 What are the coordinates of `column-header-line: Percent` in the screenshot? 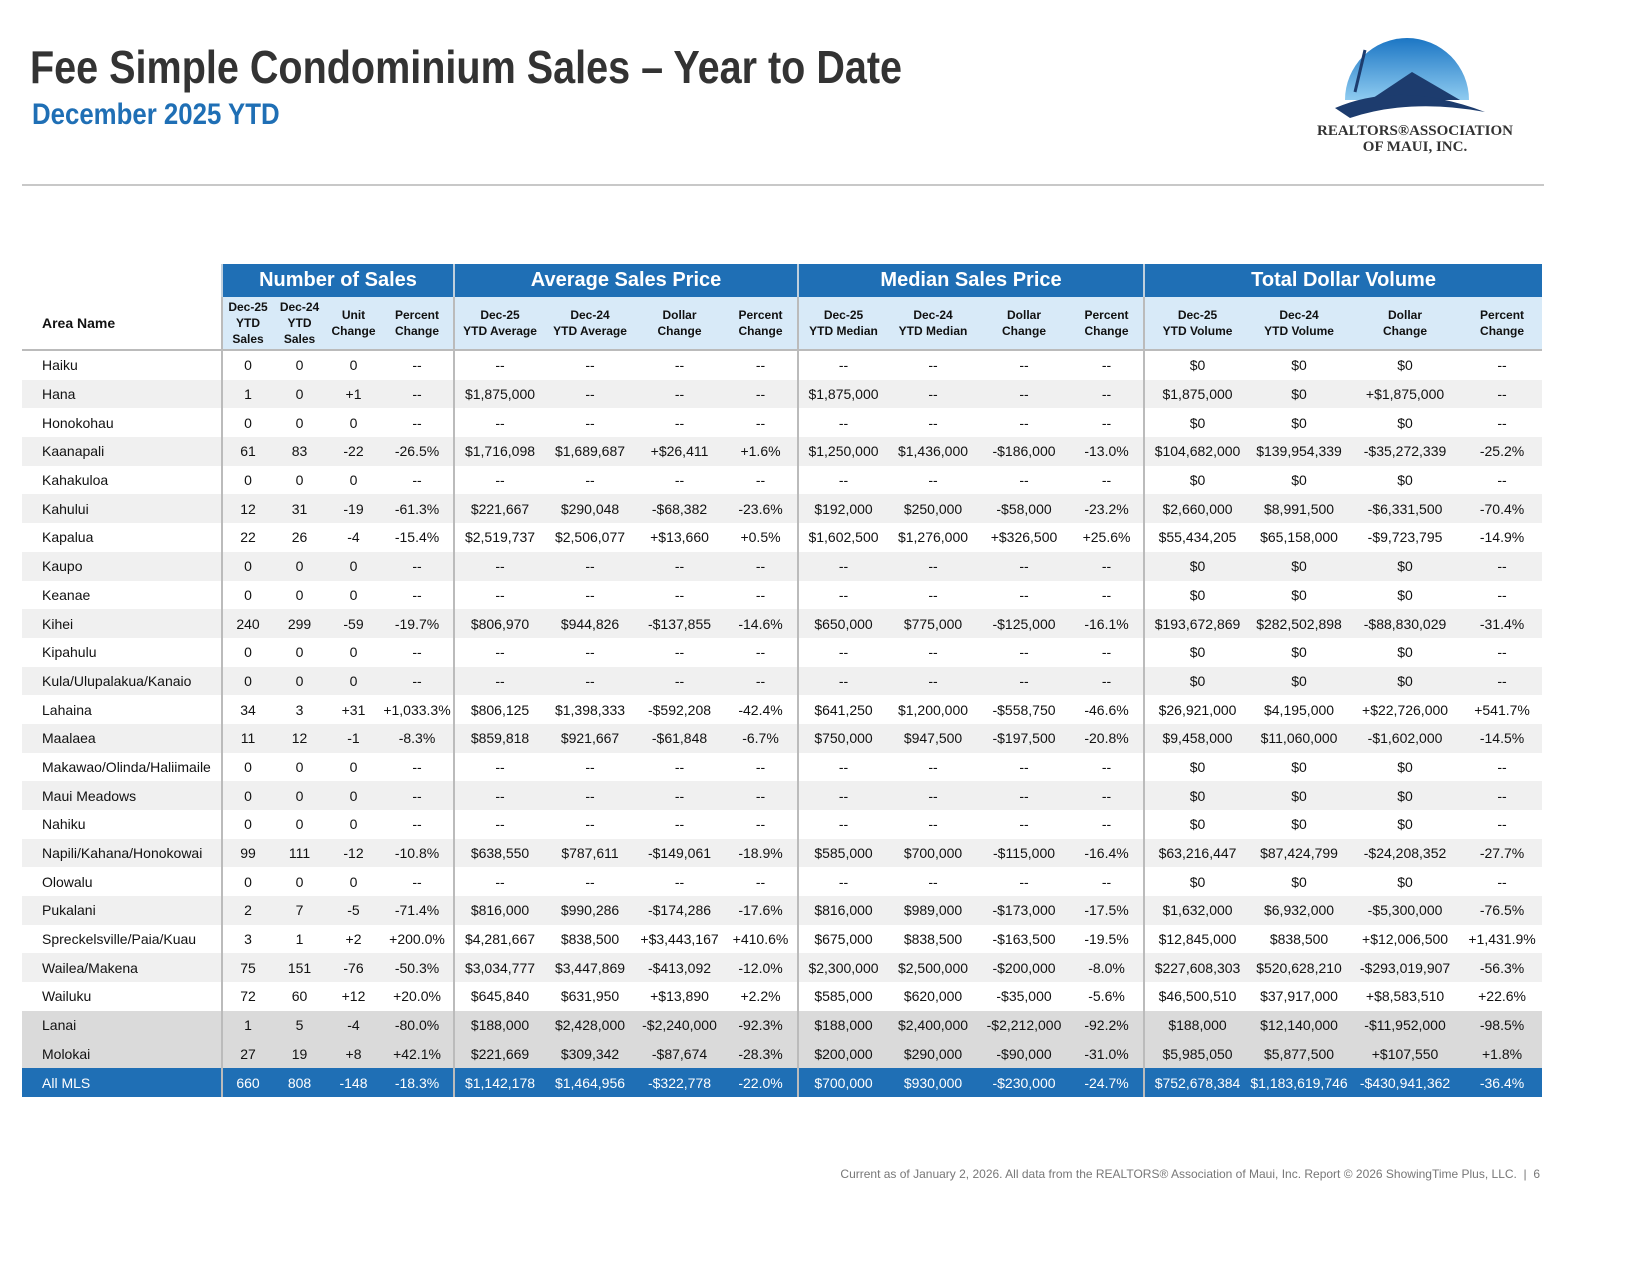 It's located at (1502, 315).